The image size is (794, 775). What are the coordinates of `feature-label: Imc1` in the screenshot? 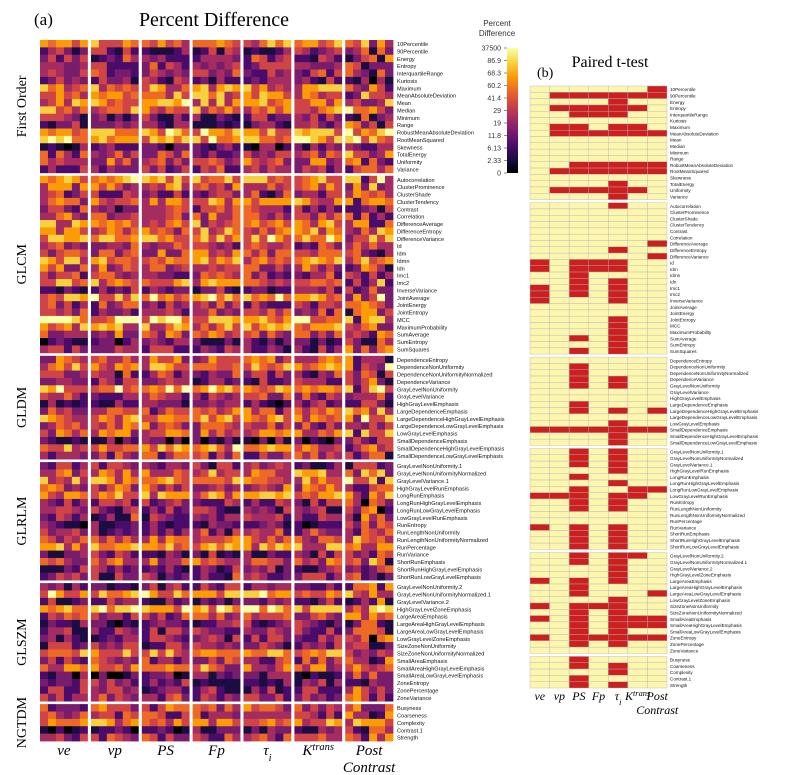 It's located at (675, 288).